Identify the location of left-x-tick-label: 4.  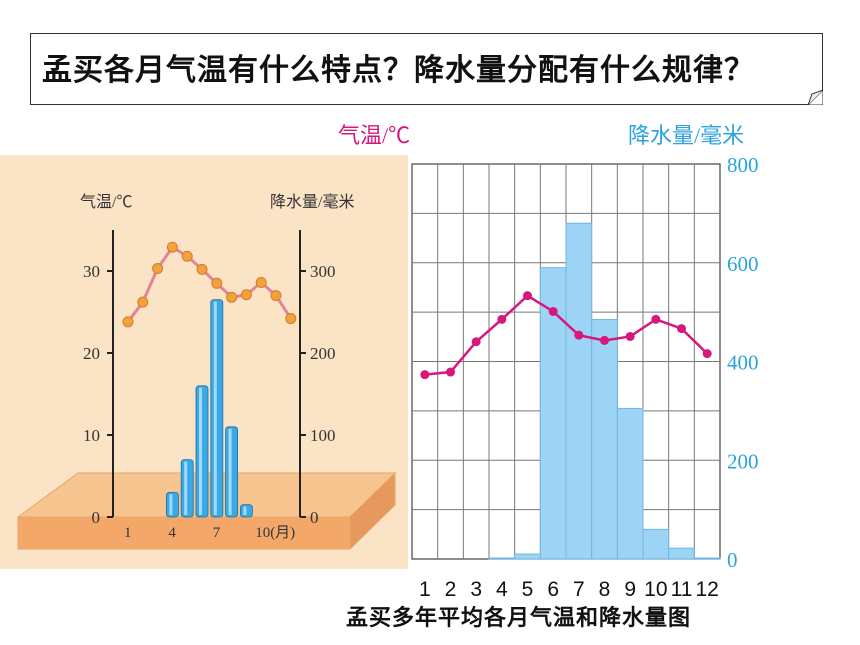
(172, 533).